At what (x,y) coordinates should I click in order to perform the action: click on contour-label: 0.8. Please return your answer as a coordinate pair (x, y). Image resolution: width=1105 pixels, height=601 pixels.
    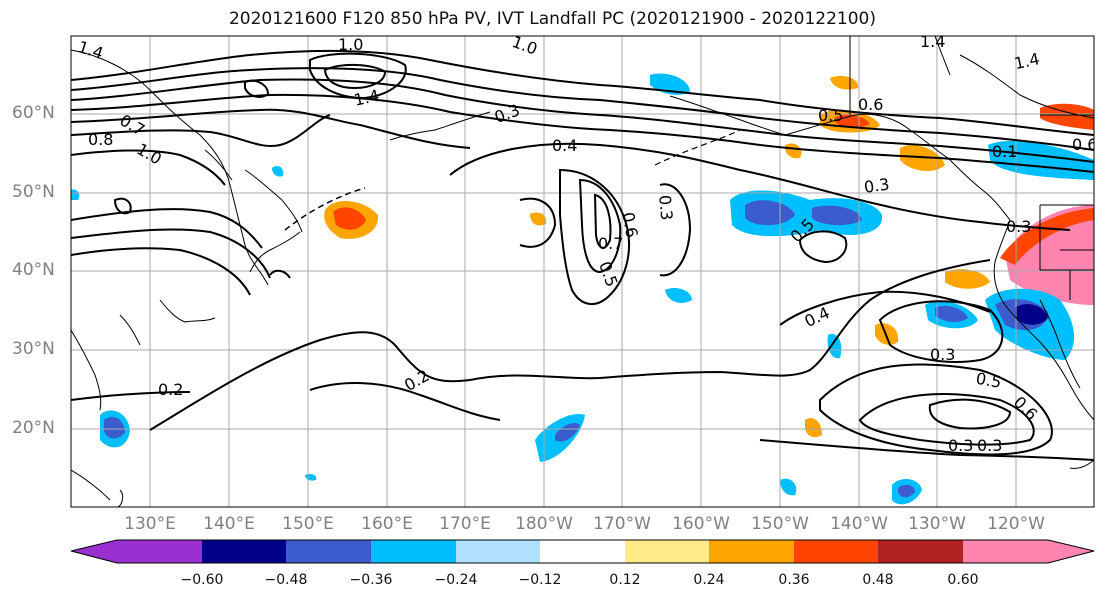
    Looking at the image, I should click on (100, 139).